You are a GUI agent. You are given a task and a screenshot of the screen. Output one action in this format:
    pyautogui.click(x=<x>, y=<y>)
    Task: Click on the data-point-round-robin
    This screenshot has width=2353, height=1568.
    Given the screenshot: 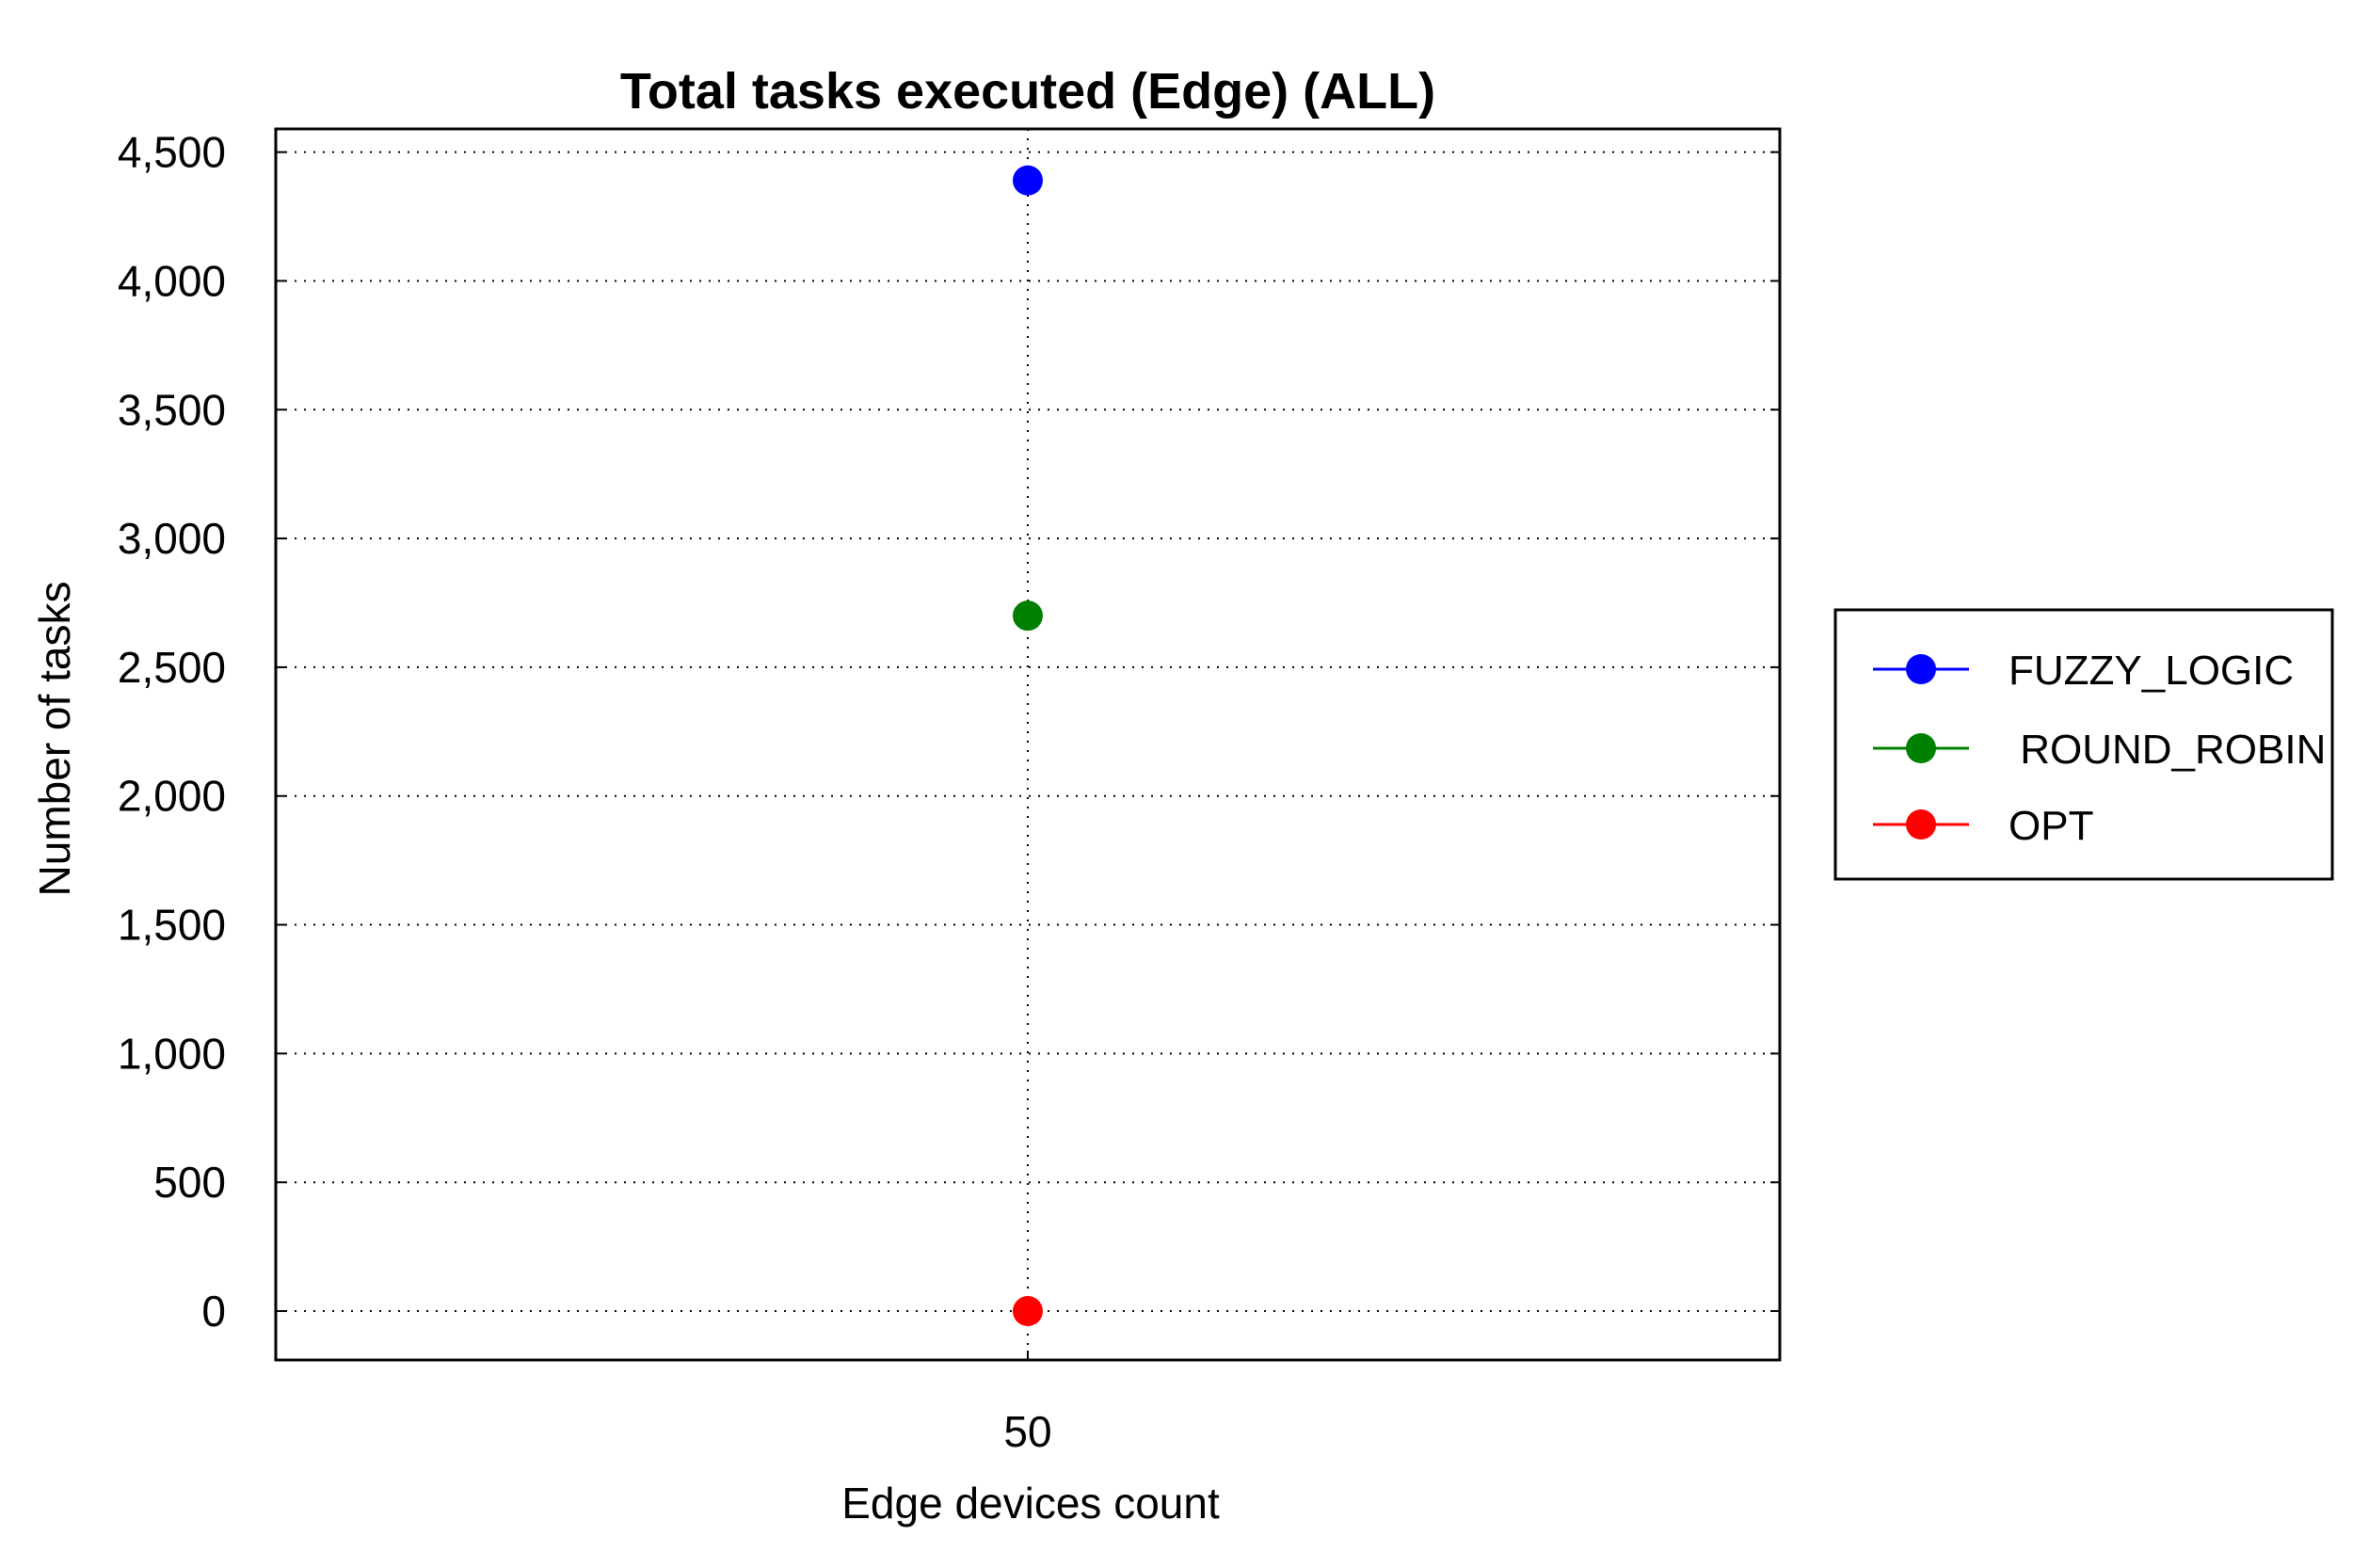 What is the action you would take?
    pyautogui.click(x=1028, y=616)
    